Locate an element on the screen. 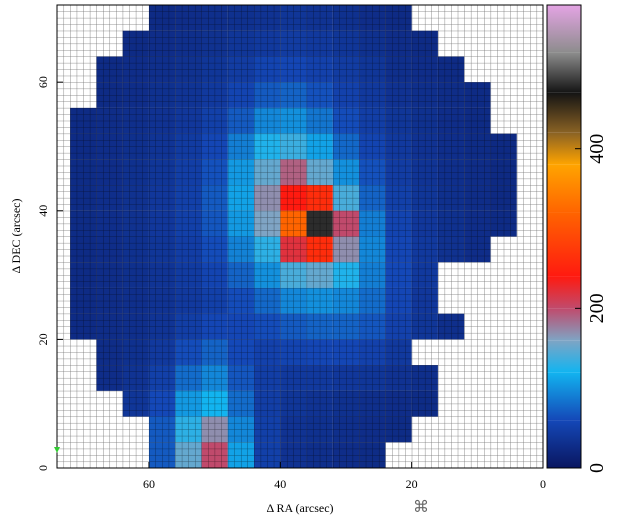  y-tick-label: 40 is located at coordinates (43, 211).